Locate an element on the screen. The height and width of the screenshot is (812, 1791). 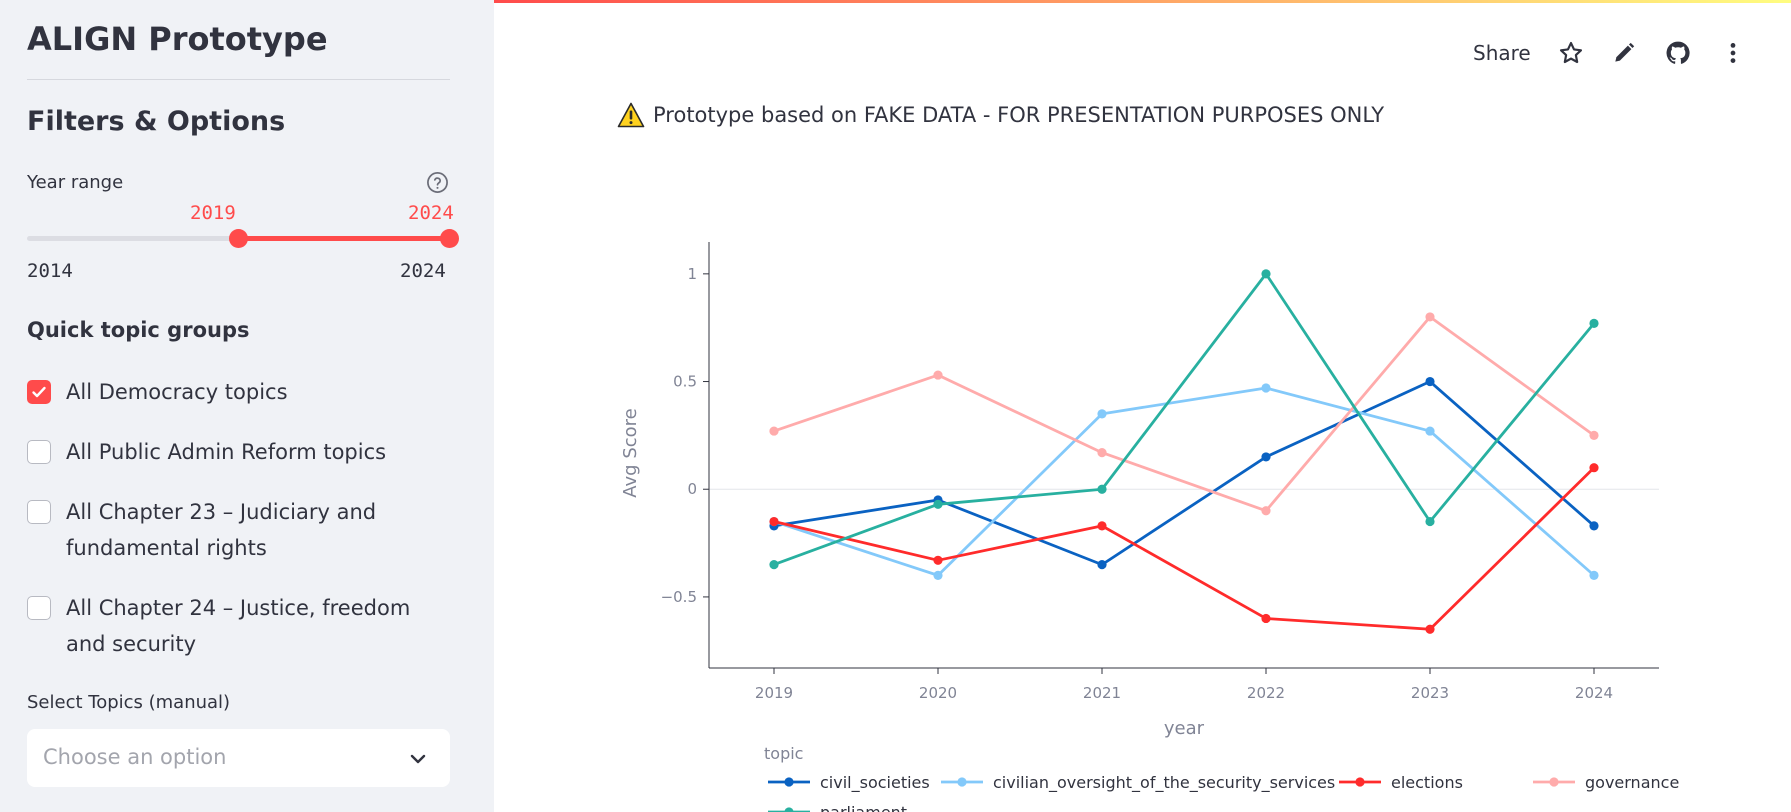
year-range-label: Year range is located at coordinates (75, 182).